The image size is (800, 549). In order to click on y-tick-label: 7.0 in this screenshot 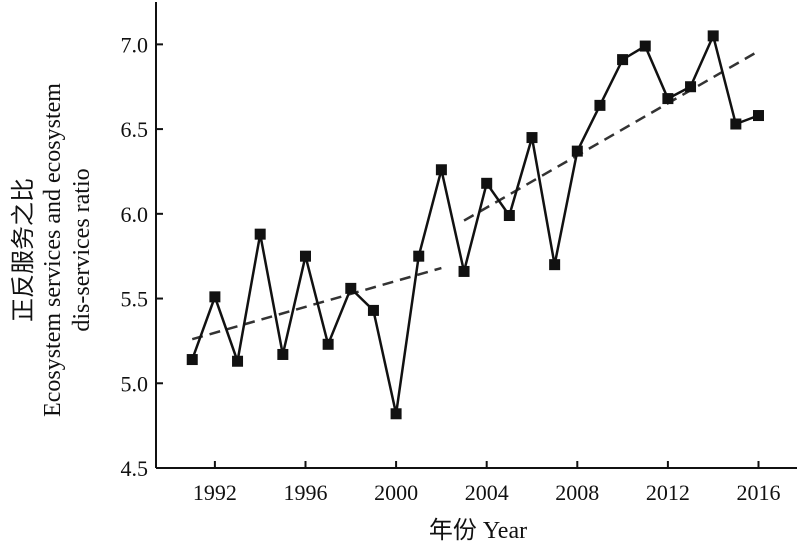, I will do `click(135, 44)`.